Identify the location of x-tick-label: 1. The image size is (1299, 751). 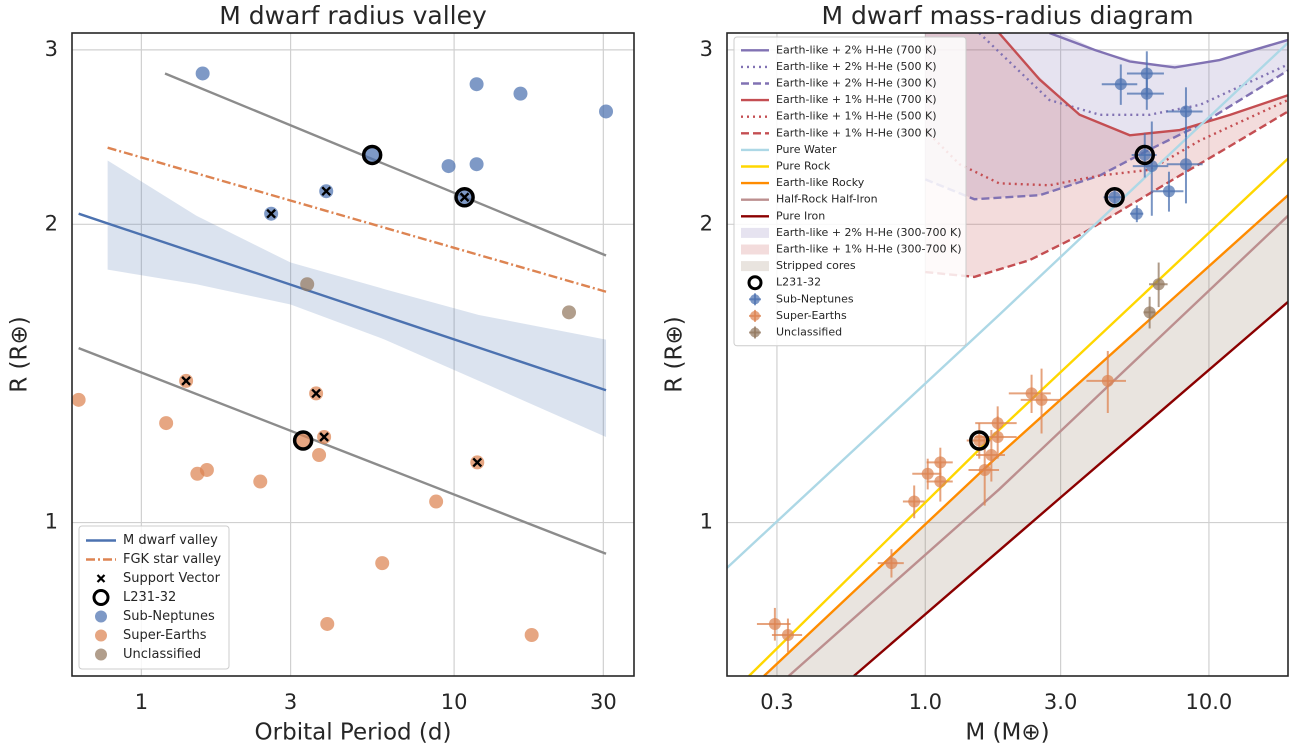
(141, 702).